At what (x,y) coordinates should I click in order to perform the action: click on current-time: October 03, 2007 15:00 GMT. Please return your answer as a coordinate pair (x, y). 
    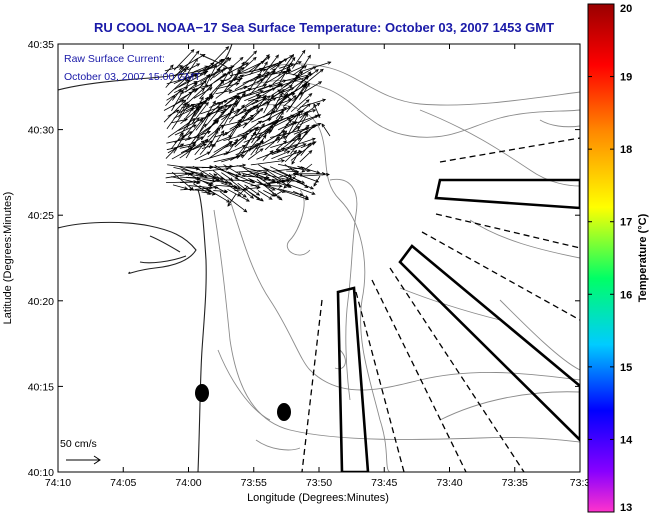
    Looking at the image, I should click on (132, 77).